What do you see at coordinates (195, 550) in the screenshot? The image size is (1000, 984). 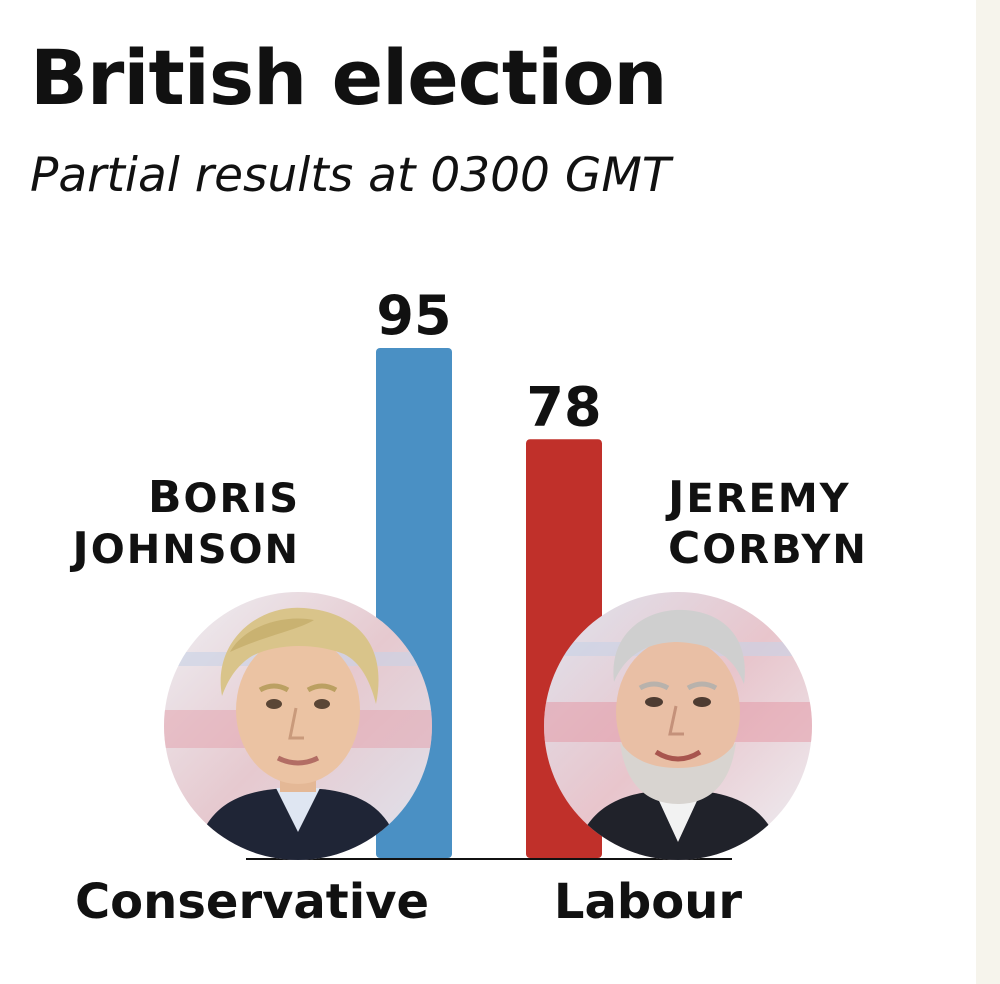 I see `candidate-last-rest: OHNSON` at bounding box center [195, 550].